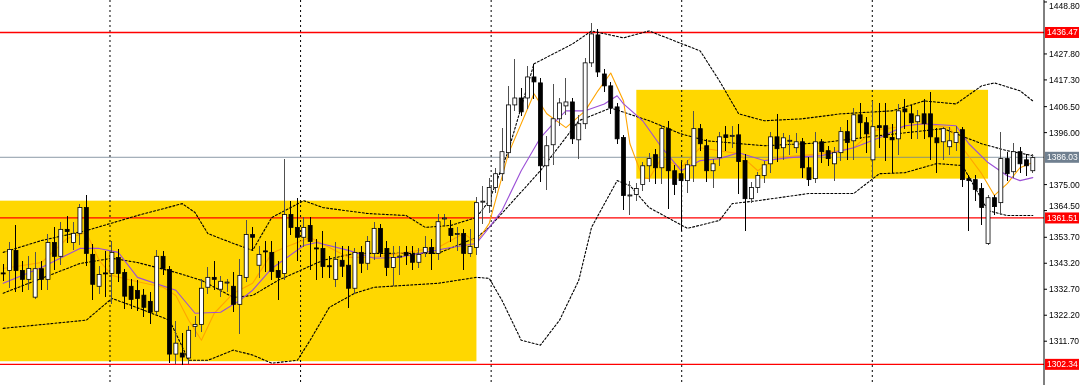 Image resolution: width=1080 pixels, height=385 pixels. Describe the element at coordinates (1064, 315) in the screenshot. I see `y-tick-label: 1322.20` at that location.